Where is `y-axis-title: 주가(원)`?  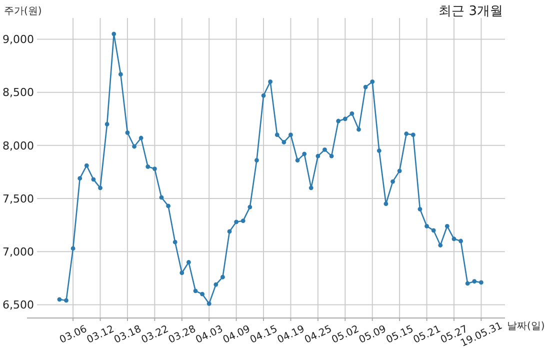 y-axis-title: 주가(원) is located at coordinates (23, 11).